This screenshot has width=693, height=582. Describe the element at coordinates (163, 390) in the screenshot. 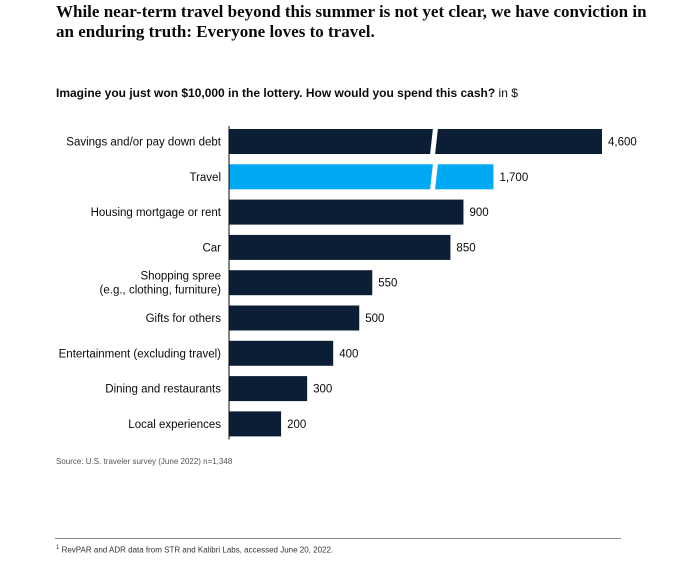

I see `category-label-7: Dining and restaurants` at that location.